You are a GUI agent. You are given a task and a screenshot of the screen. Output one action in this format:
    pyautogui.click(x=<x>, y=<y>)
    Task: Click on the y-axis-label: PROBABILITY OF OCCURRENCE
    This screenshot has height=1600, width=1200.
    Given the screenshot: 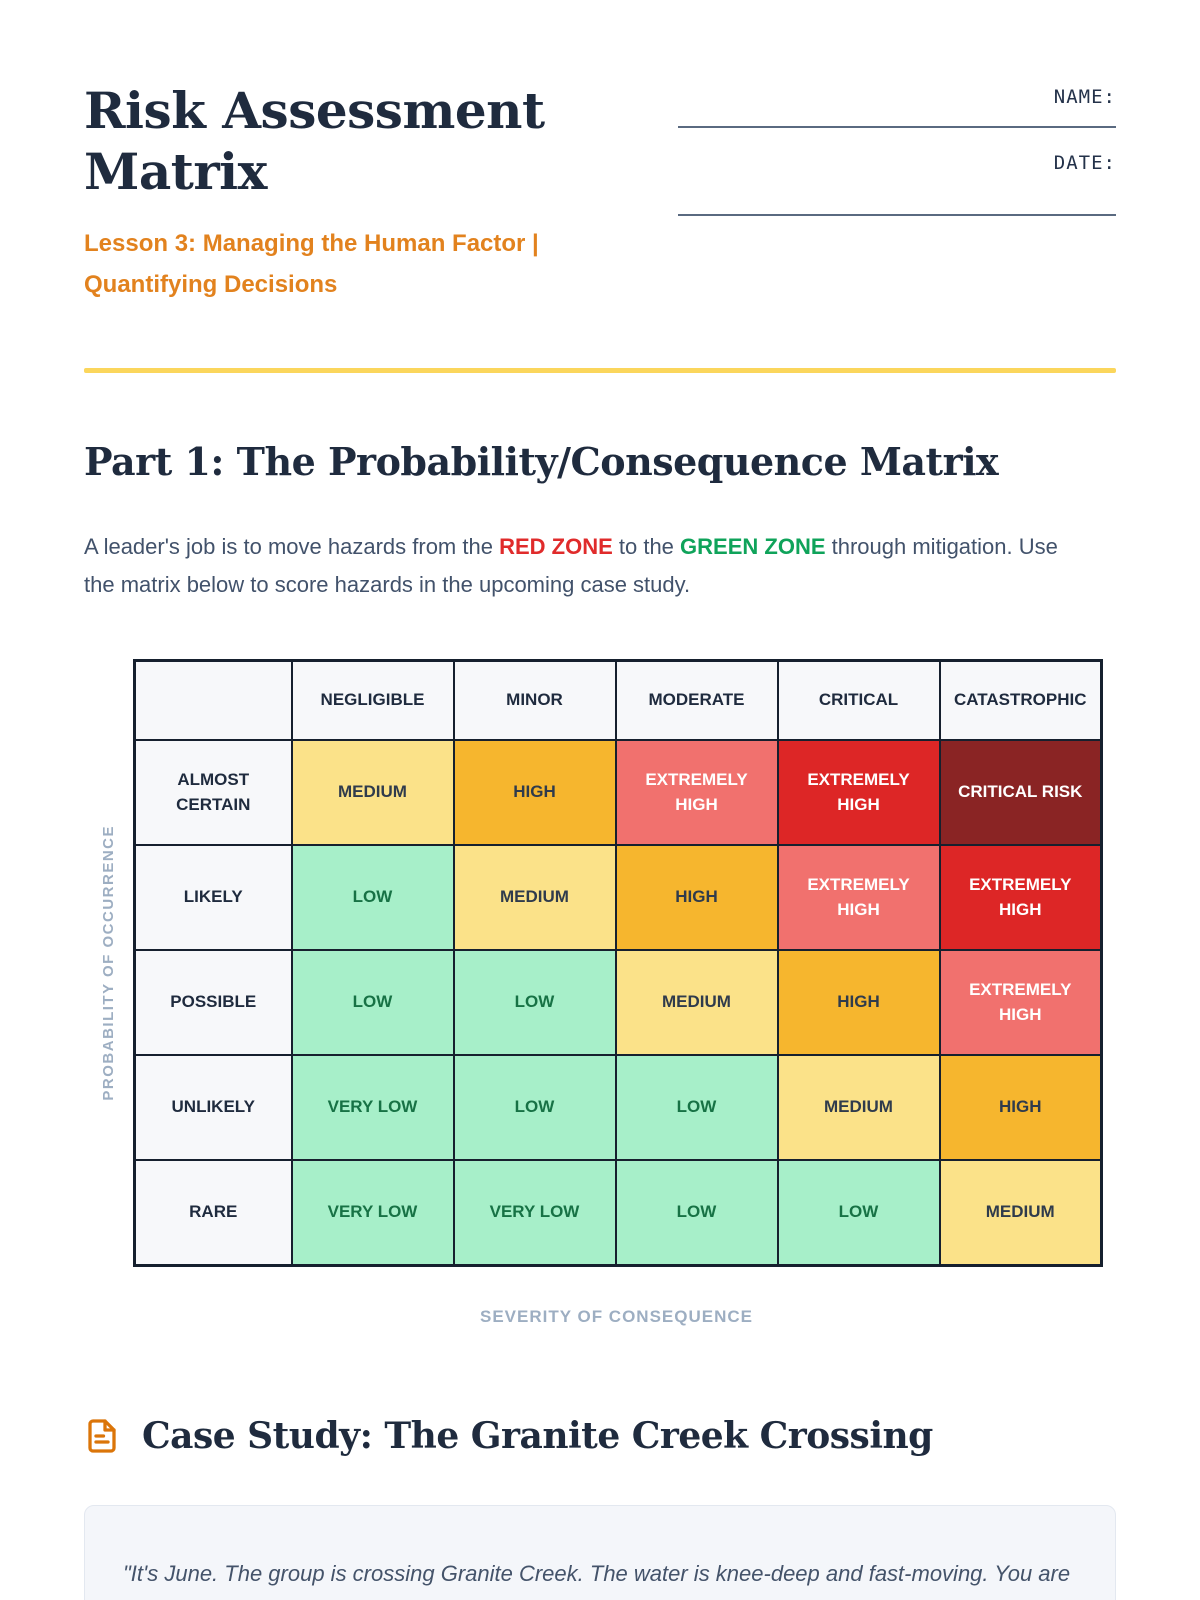 What is the action you would take?
    pyautogui.click(x=108, y=962)
    